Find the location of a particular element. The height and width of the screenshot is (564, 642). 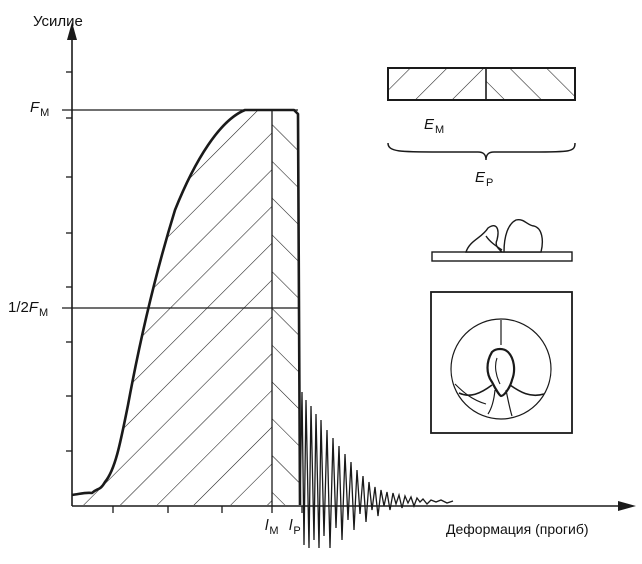

y-ticks is located at coordinates (69, 261).